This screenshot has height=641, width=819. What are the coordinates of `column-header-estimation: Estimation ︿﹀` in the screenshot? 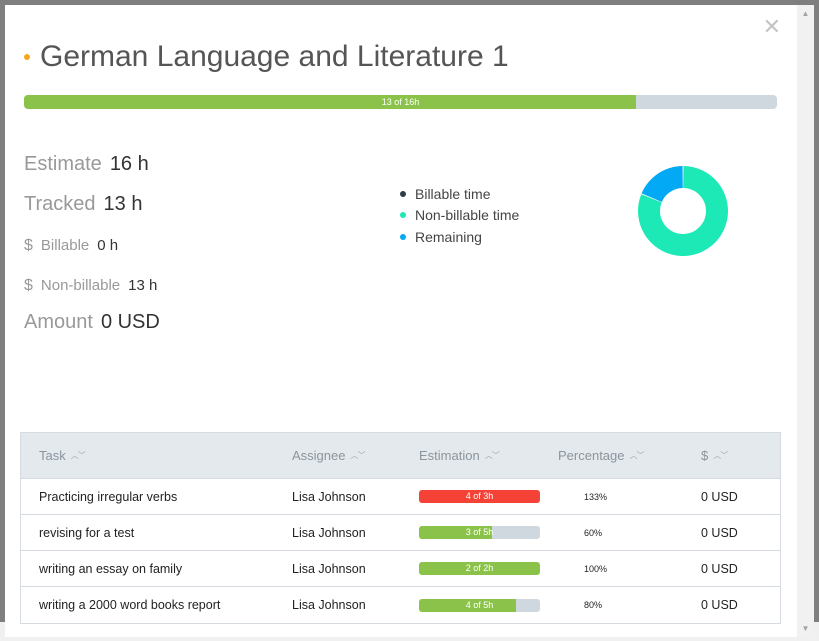 It's located at (488, 455).